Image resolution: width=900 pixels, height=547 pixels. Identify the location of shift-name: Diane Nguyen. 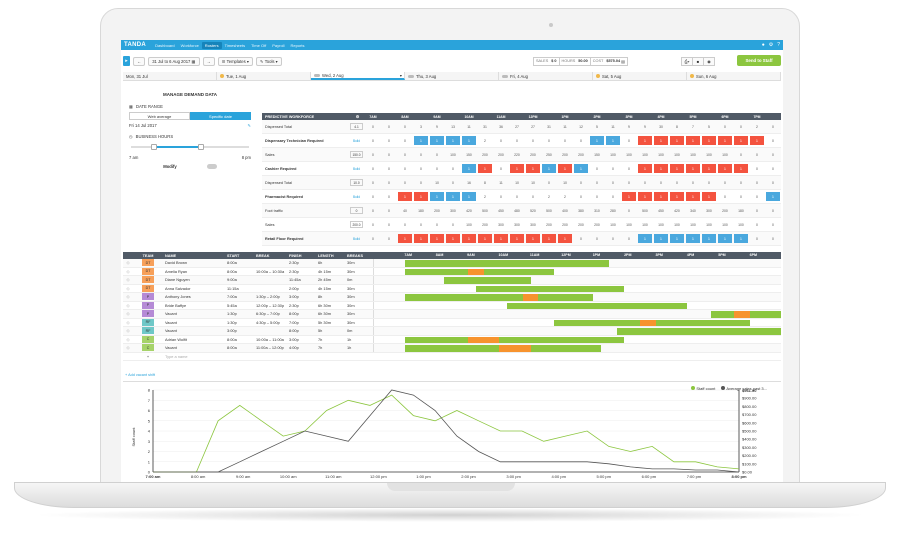
(177, 280).